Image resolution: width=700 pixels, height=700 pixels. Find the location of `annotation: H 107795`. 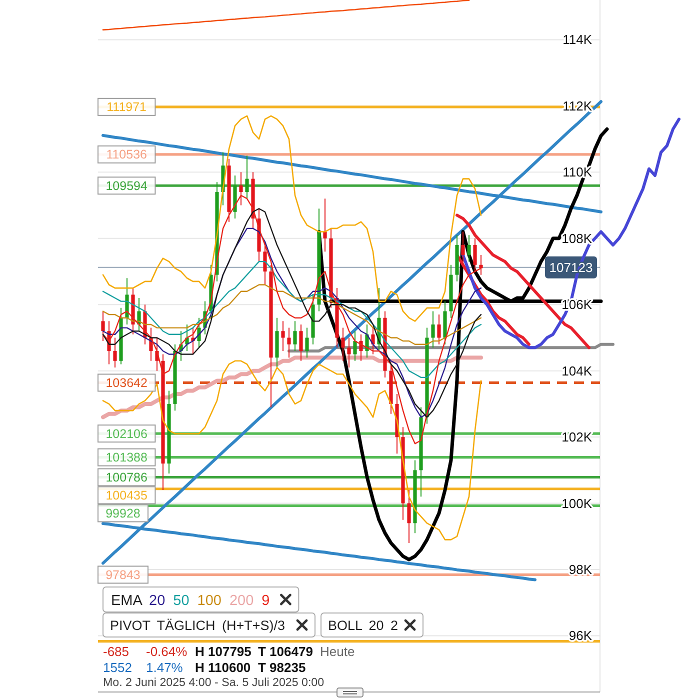

annotation: H 107795 is located at coordinates (223, 651).